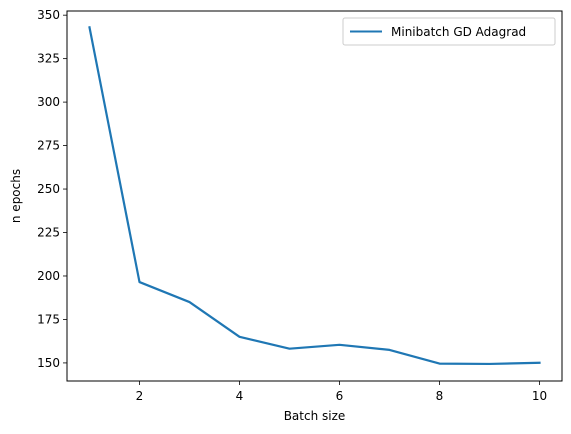 Image resolution: width=571 pixels, height=434 pixels. What do you see at coordinates (340, 396) in the screenshot?
I see `x-tick-label: 6` at bounding box center [340, 396].